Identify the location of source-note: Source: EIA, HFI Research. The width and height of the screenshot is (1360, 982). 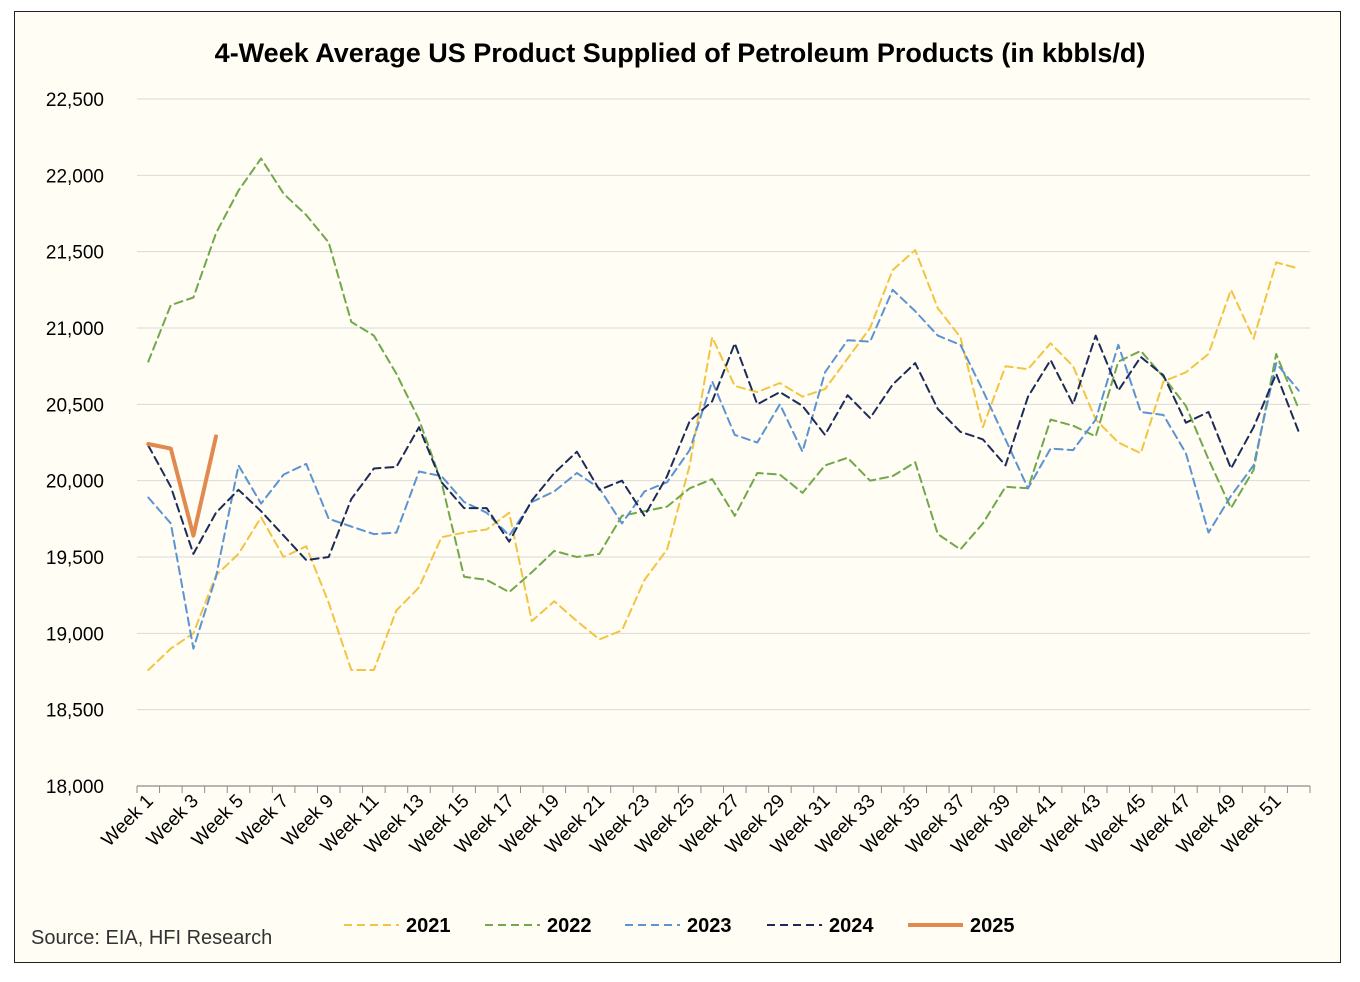
(151, 938).